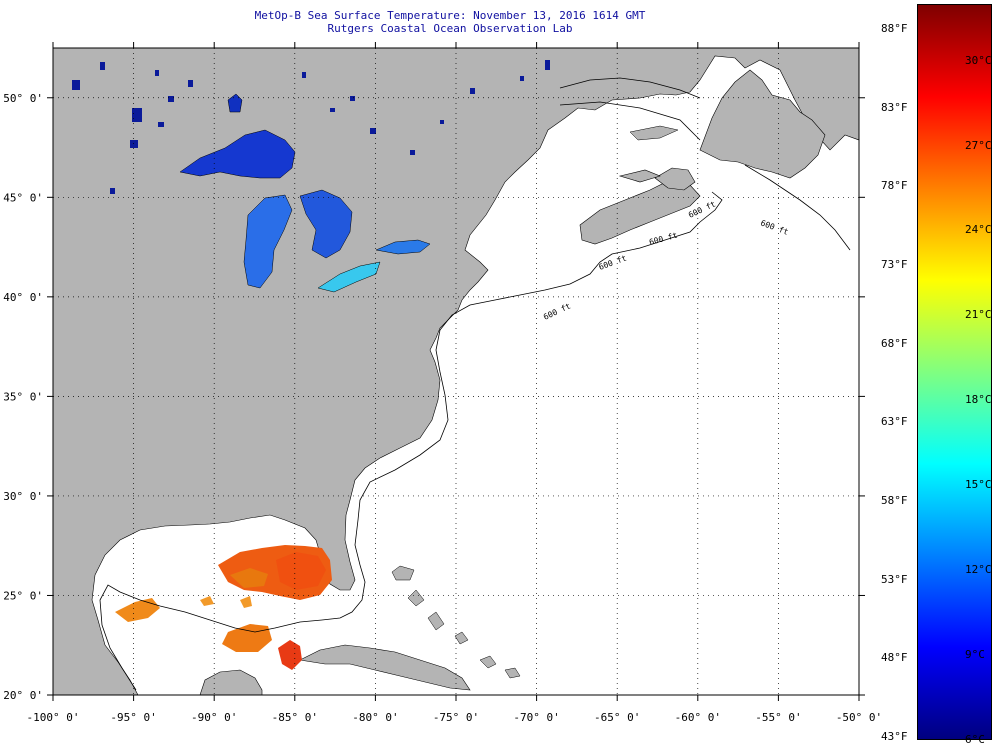 Image resolution: width=1000 pixels, height=754 pixels. Describe the element at coordinates (978, 145) in the screenshot. I see `colorbar-celsius-label: 27°C` at that location.